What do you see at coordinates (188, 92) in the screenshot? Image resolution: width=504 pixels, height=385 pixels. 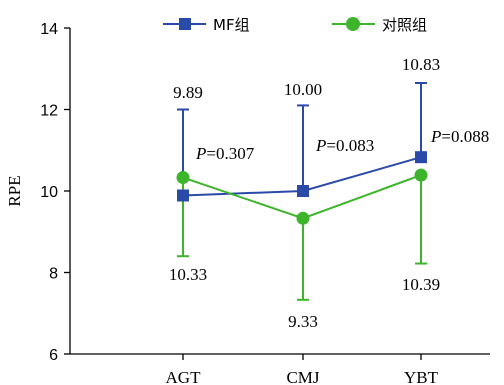 I see `value-label-mf: 9.89` at bounding box center [188, 92].